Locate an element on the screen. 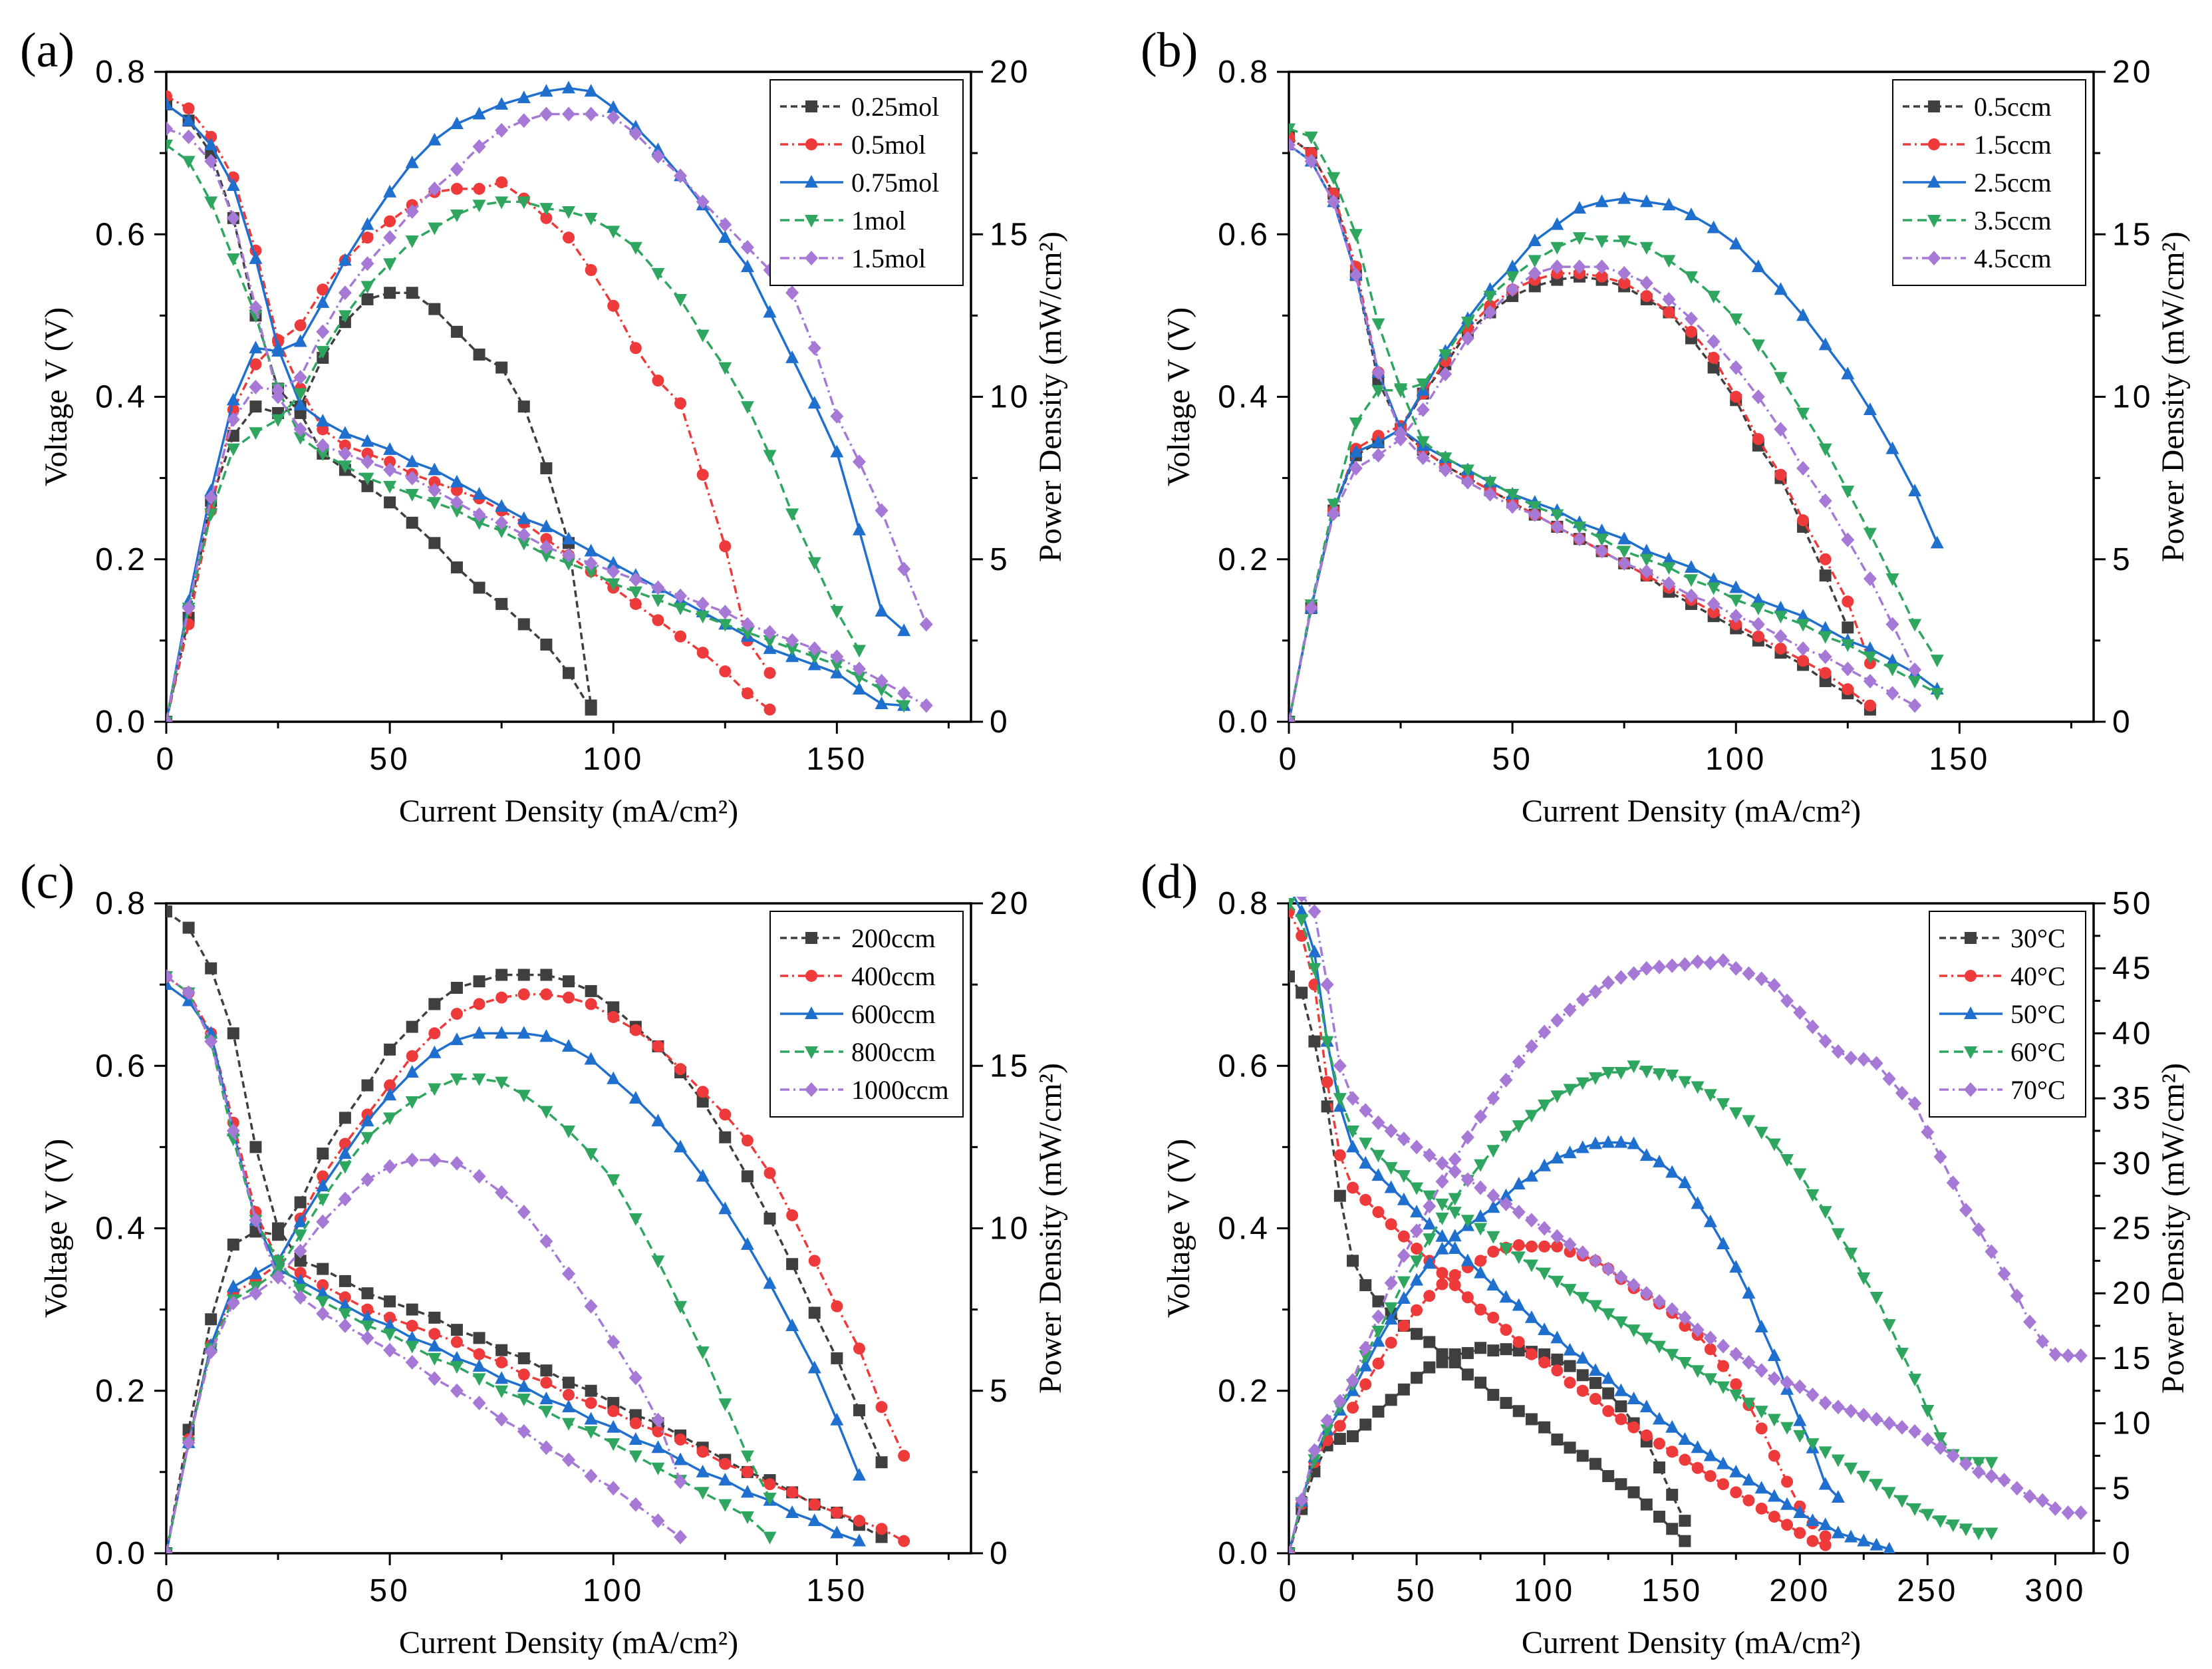 The height and width of the screenshot is (1669, 2212). y-tick-label: 0.0 is located at coordinates (1244, 722).